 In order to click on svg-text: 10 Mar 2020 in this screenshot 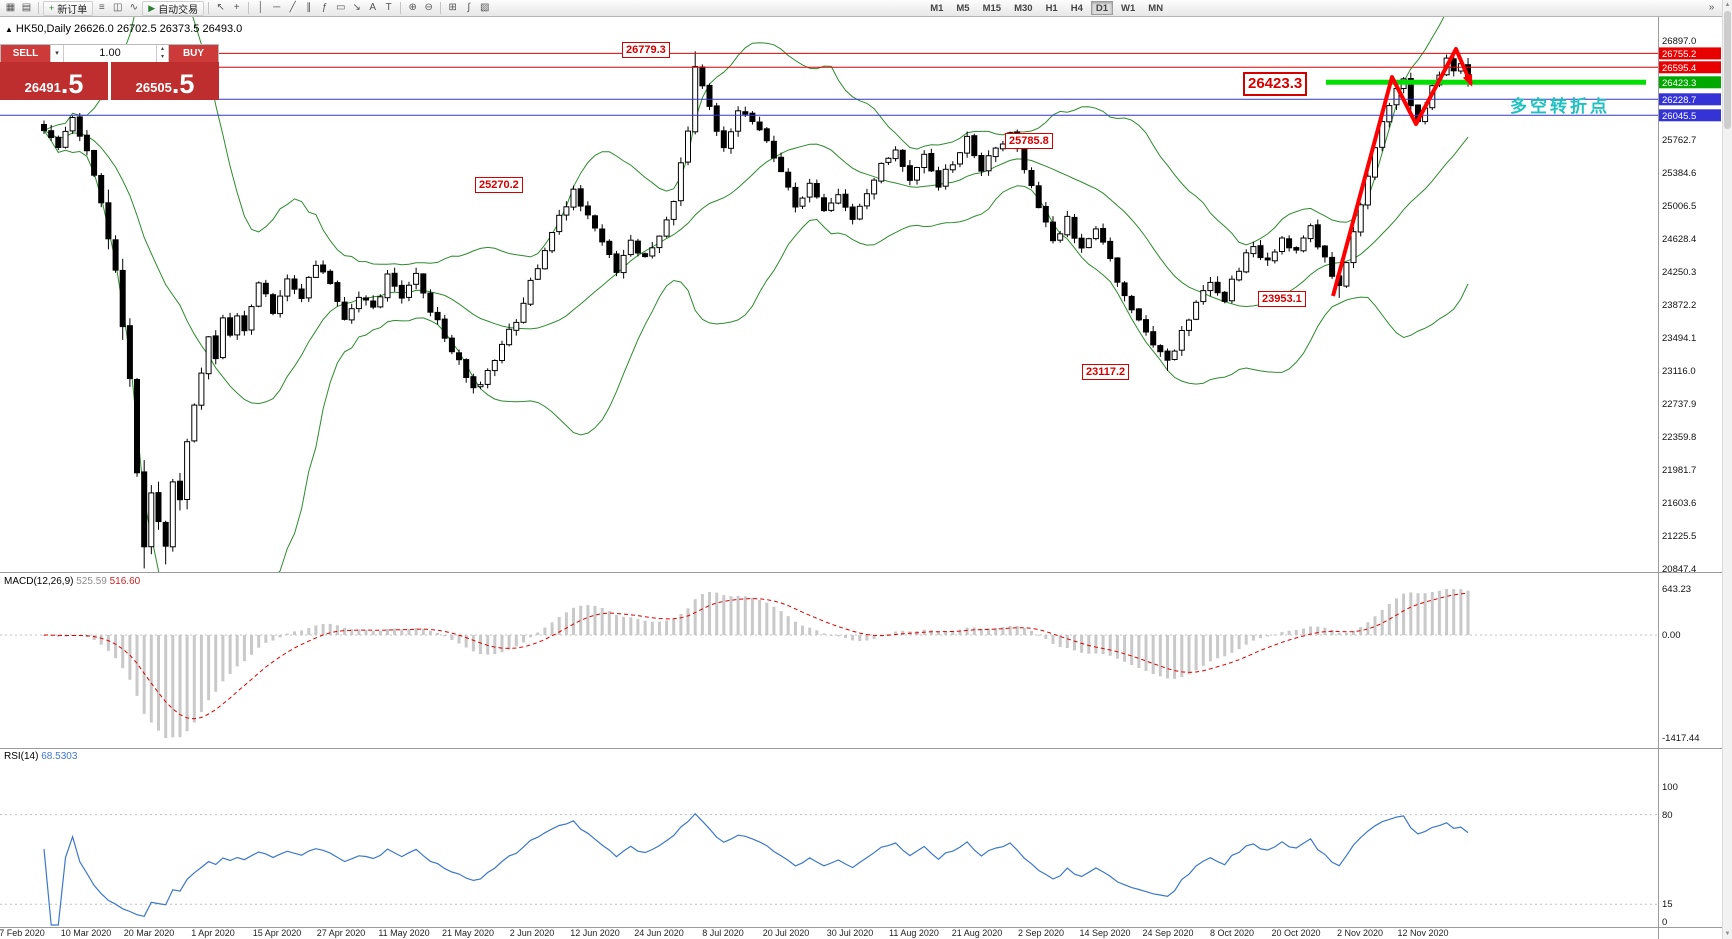, I will do `click(86, 933)`.